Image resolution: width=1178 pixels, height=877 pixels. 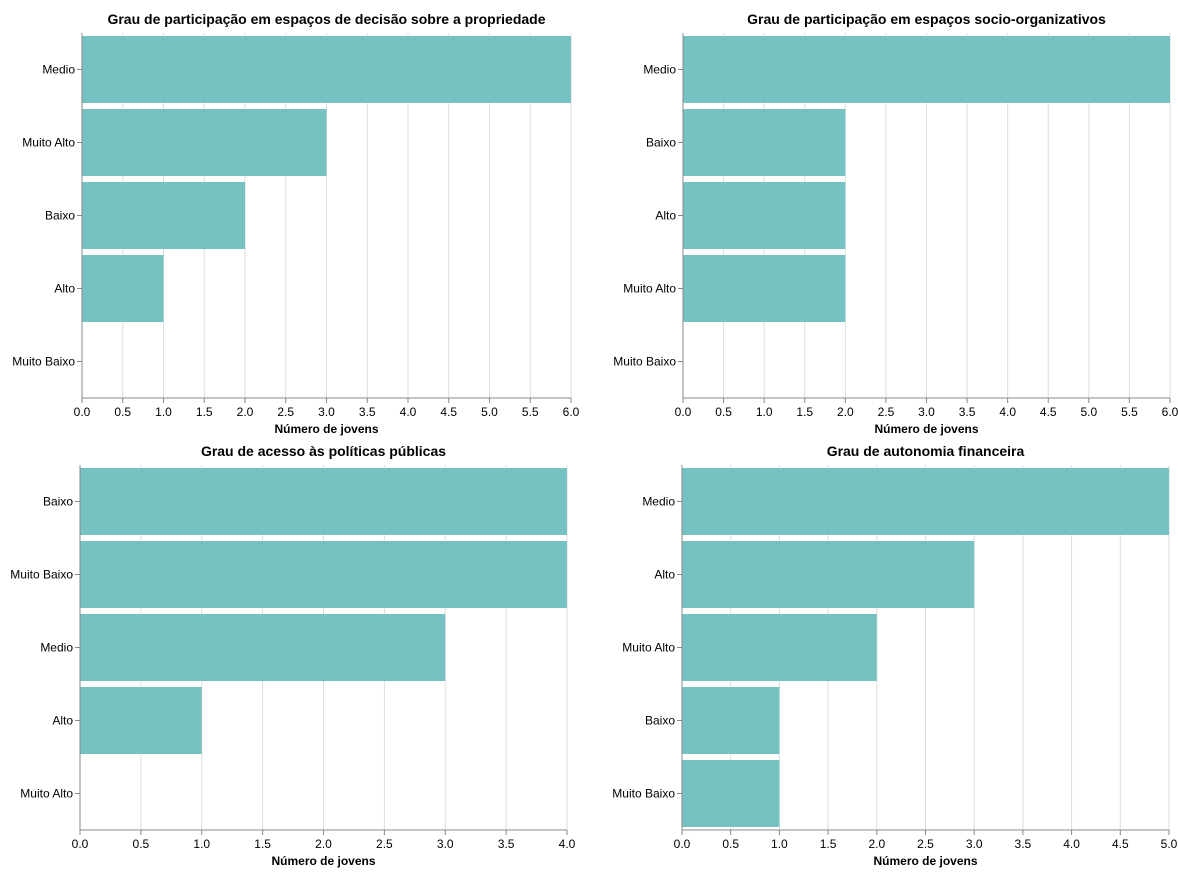 What do you see at coordinates (926, 451) in the screenshot?
I see `chart-title: Grau de autonomia financeira` at bounding box center [926, 451].